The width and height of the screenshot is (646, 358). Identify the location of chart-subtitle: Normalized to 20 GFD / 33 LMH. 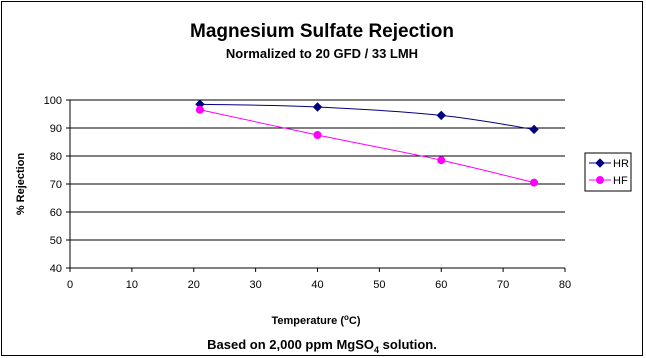
(322, 53).